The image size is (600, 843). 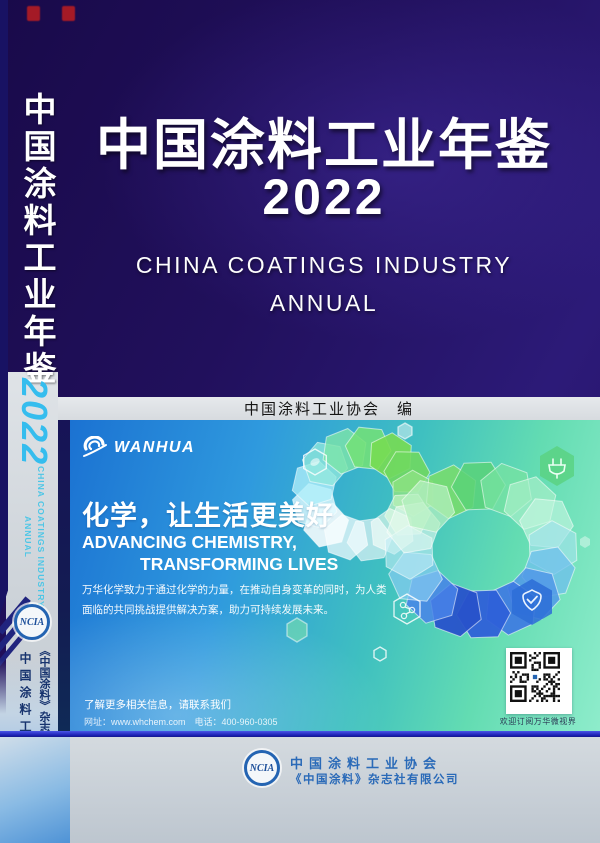 I want to click on footer-publisher-name: 《中国涂料》杂志社有限公司, so click(x=374, y=780).